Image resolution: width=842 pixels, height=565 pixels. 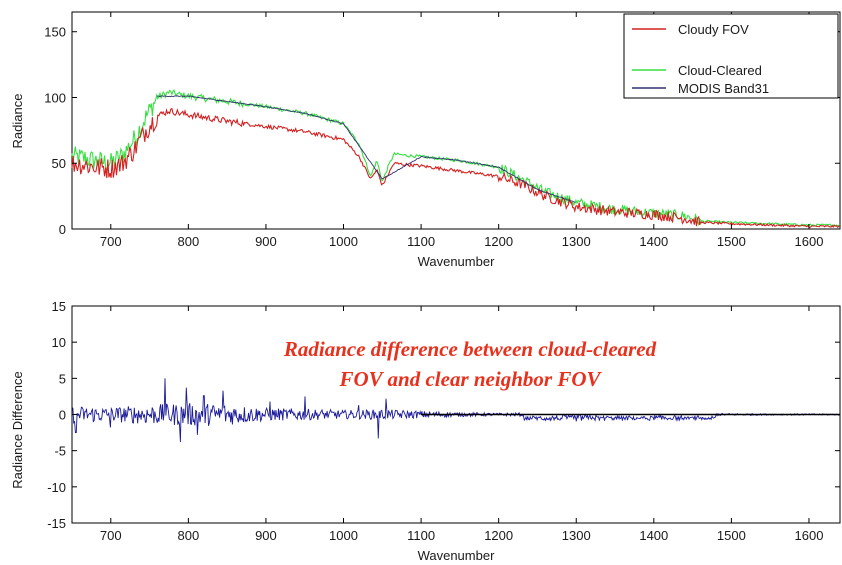 What do you see at coordinates (111, 241) in the screenshot?
I see `radiance-x-tick-label: 700` at bounding box center [111, 241].